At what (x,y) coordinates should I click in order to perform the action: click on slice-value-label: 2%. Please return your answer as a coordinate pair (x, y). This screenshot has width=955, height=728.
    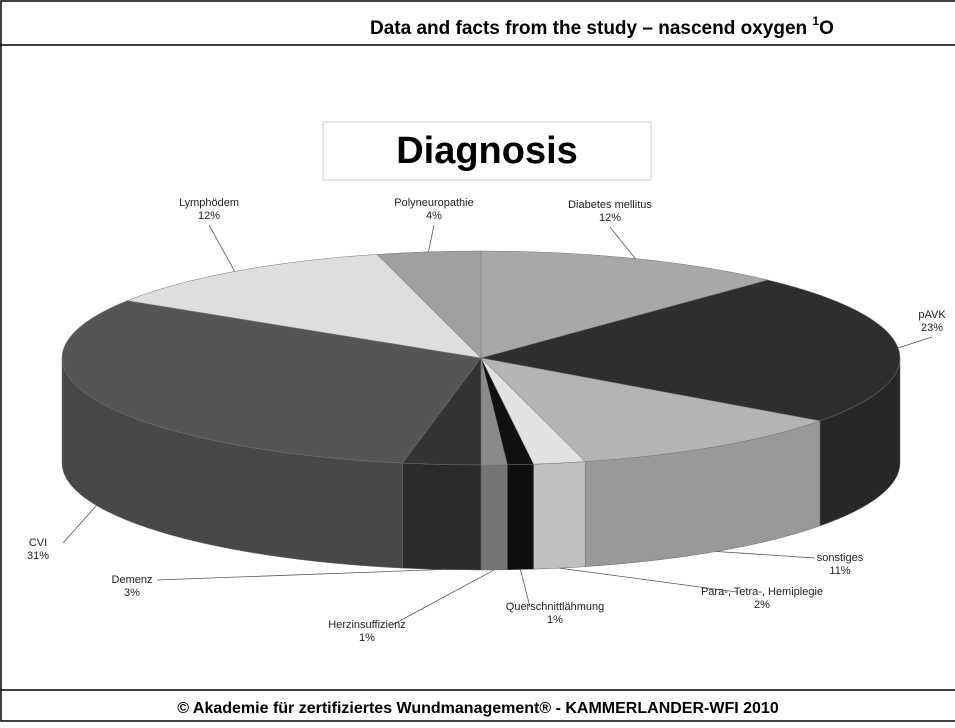
    Looking at the image, I should click on (762, 605).